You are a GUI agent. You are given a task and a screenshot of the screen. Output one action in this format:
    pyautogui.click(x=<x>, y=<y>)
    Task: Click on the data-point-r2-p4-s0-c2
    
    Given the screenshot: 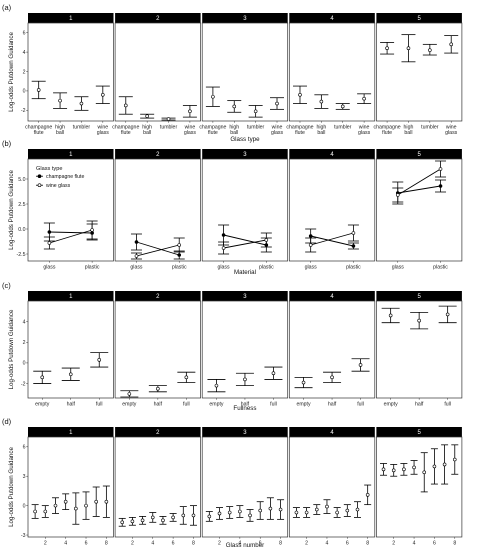 What is the action you would take?
    pyautogui.click(x=447, y=314)
    